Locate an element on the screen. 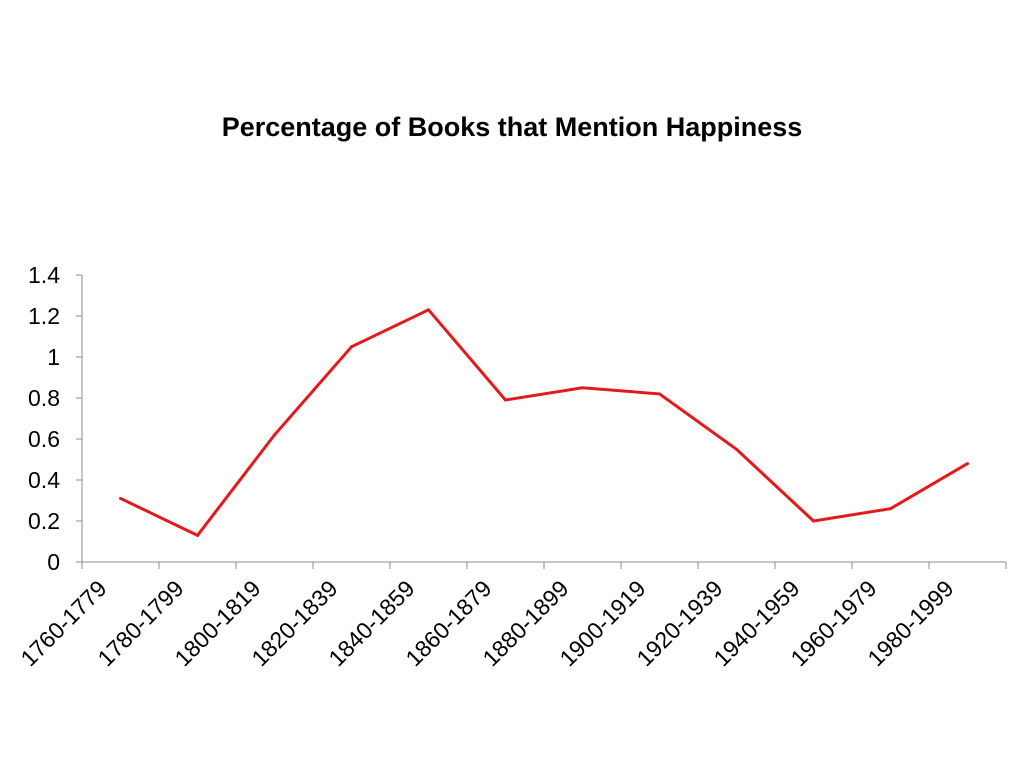 The width and height of the screenshot is (1024, 768). y-tick-label: 1.2 is located at coordinates (44, 316).